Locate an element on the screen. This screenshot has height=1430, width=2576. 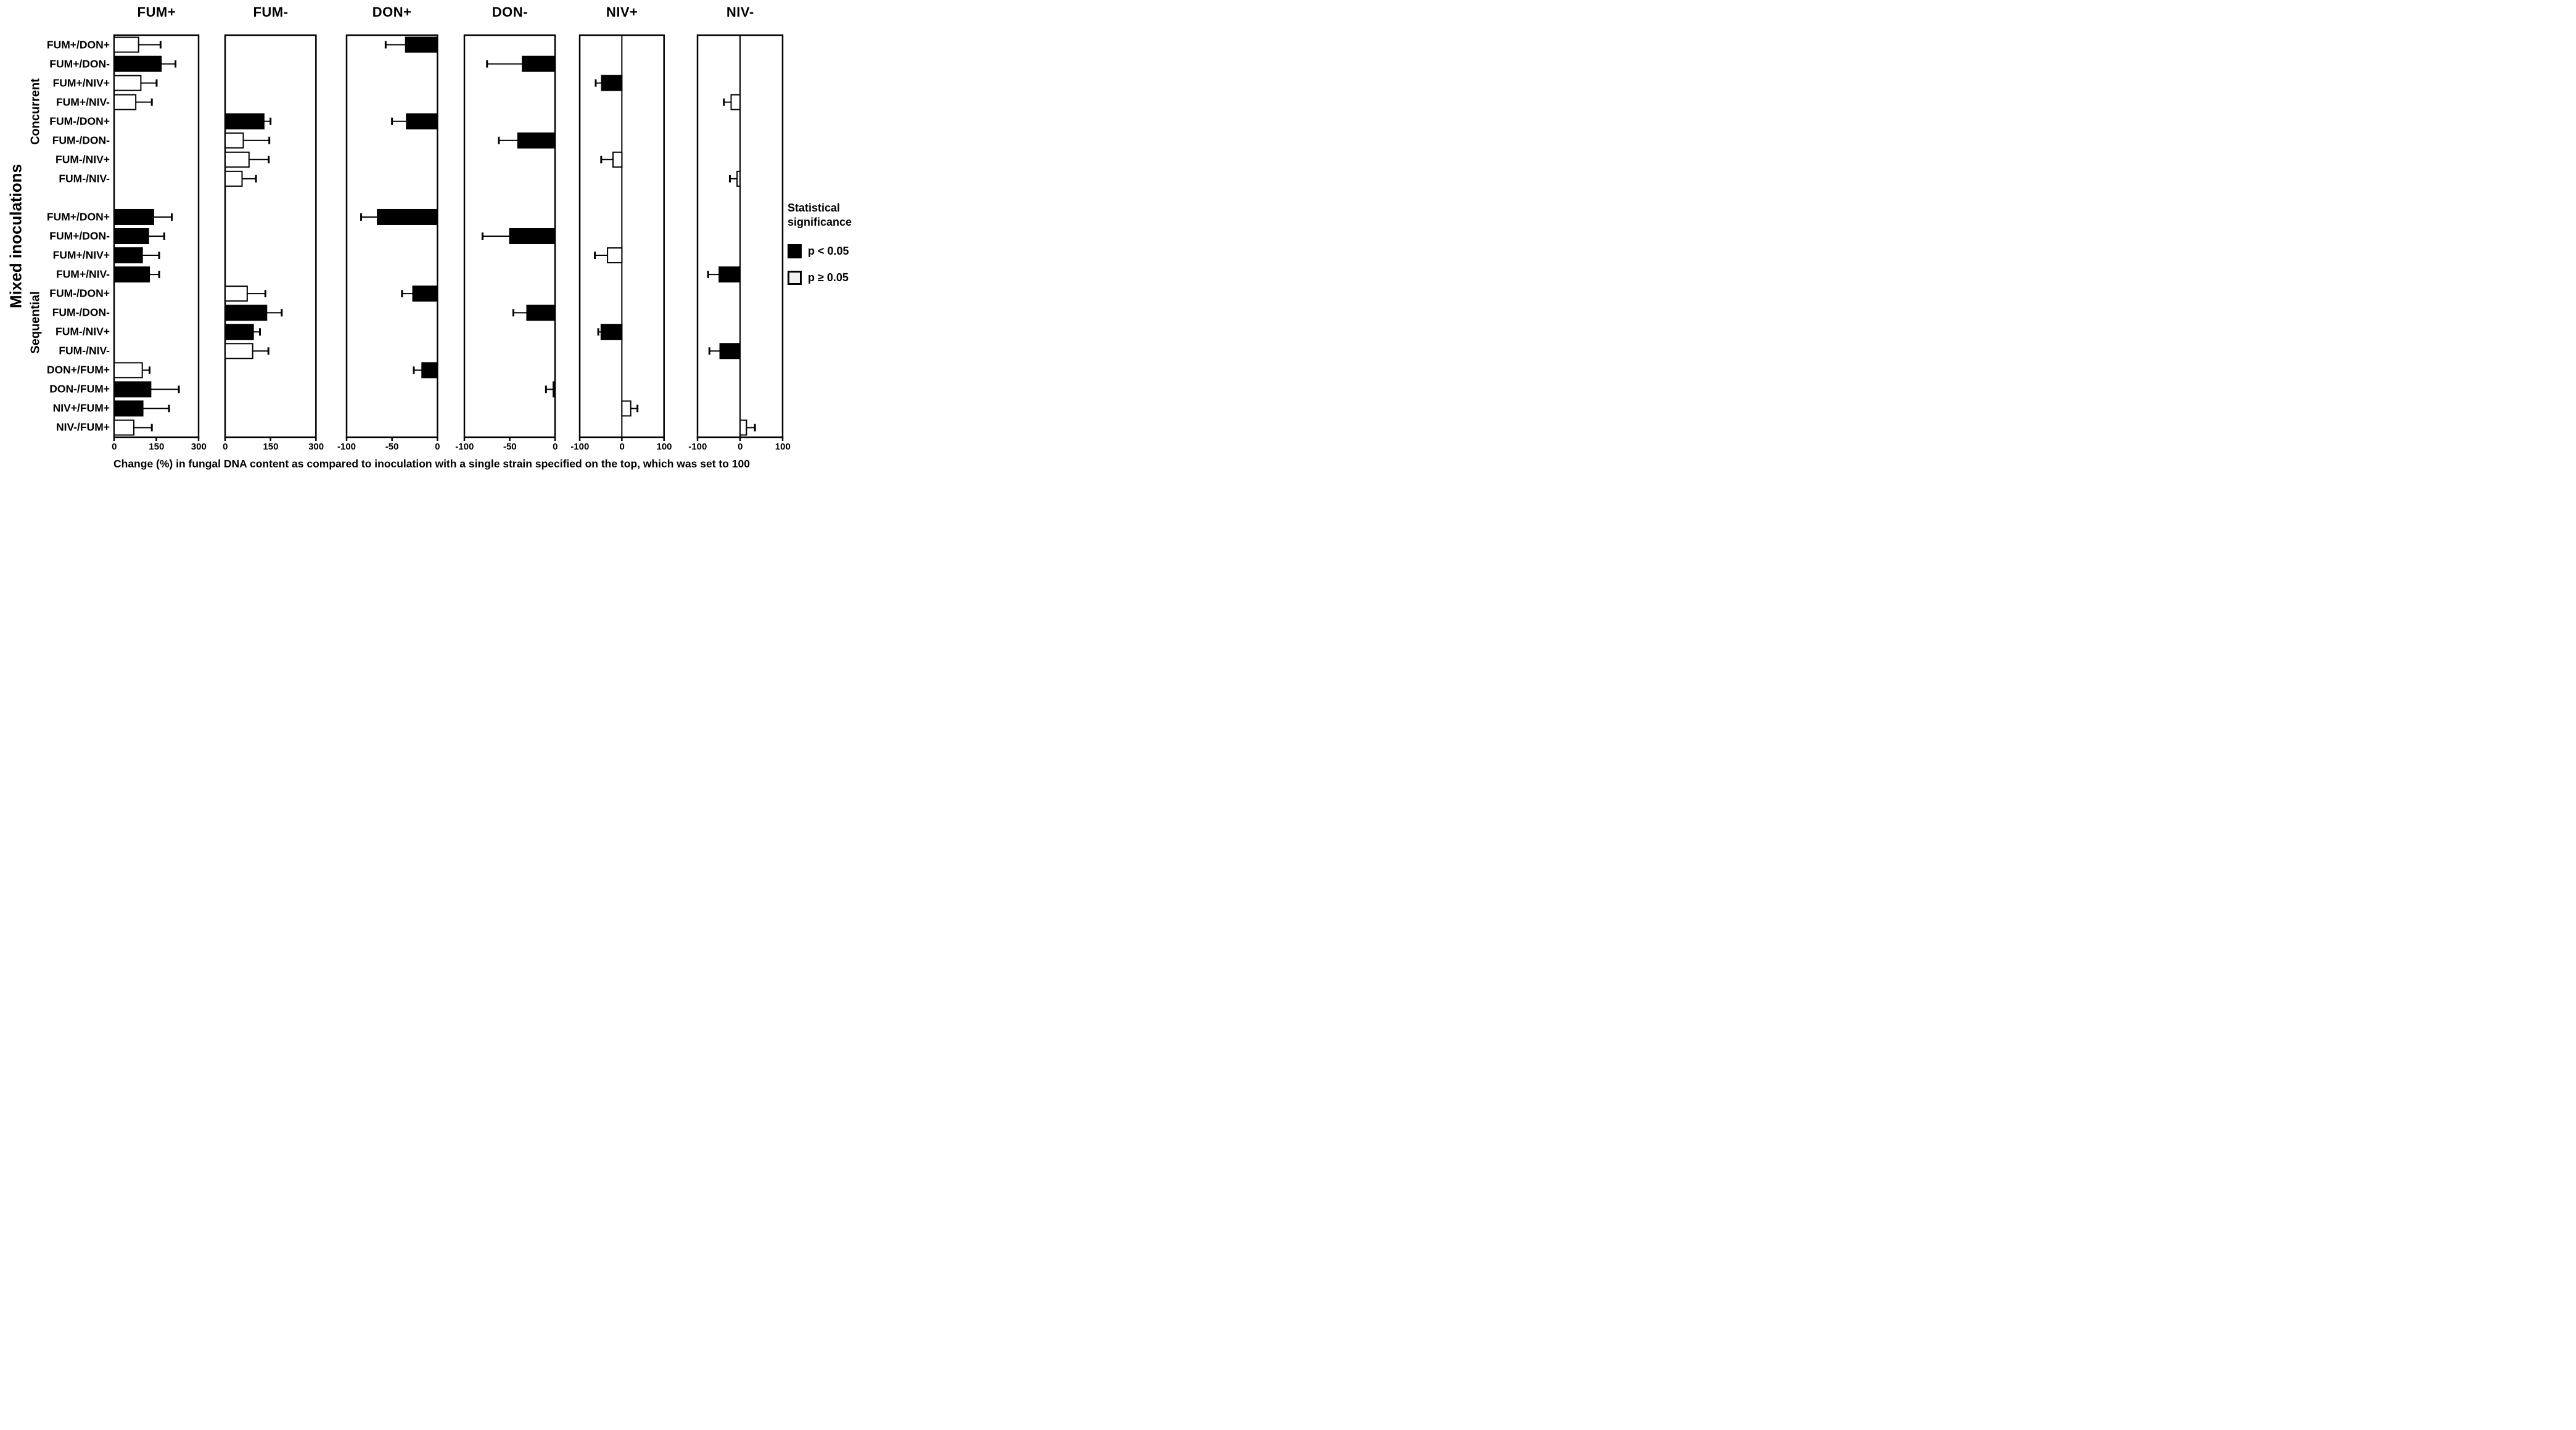
category-label: DON-/FUM+ is located at coordinates (79, 389).